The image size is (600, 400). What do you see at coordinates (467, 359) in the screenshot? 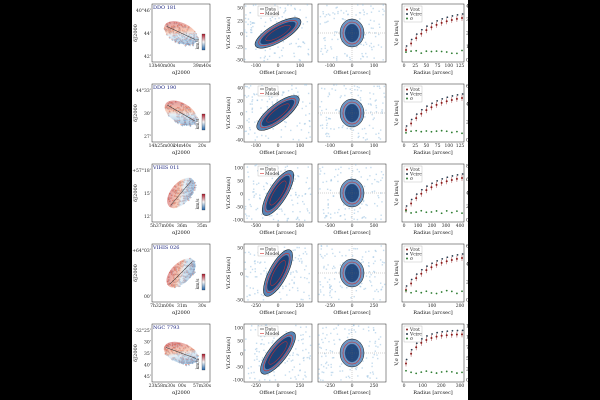
I see `rc-y-tick-label: 50` at bounding box center [467, 359].